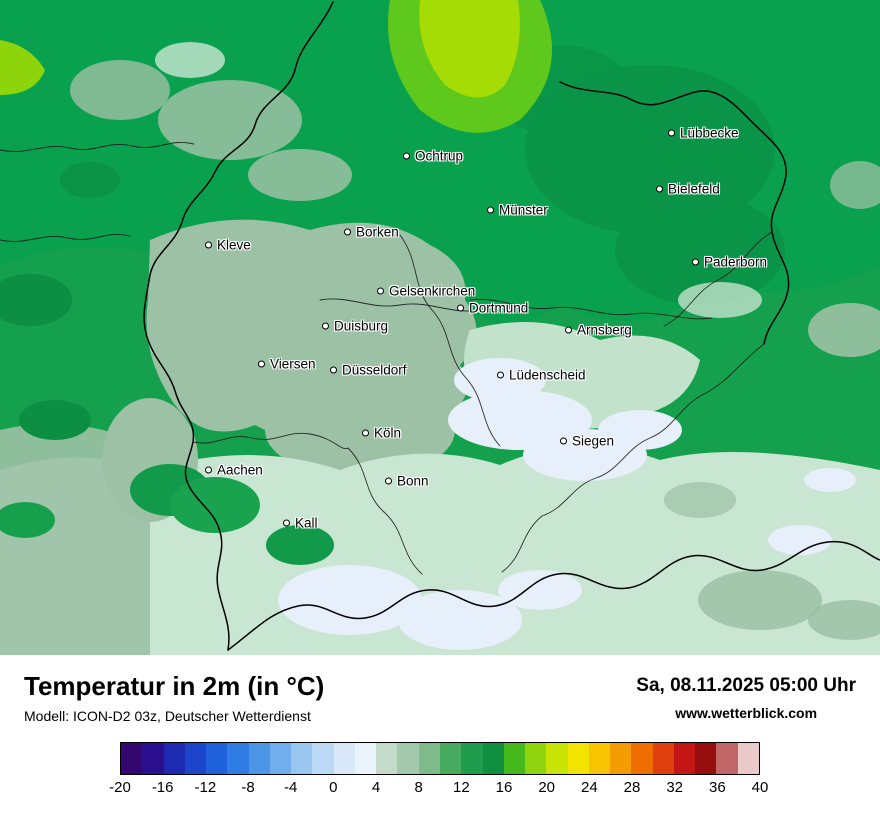 The image size is (880, 830). I want to click on website-url: www.wetterblick.com, so click(746, 713).